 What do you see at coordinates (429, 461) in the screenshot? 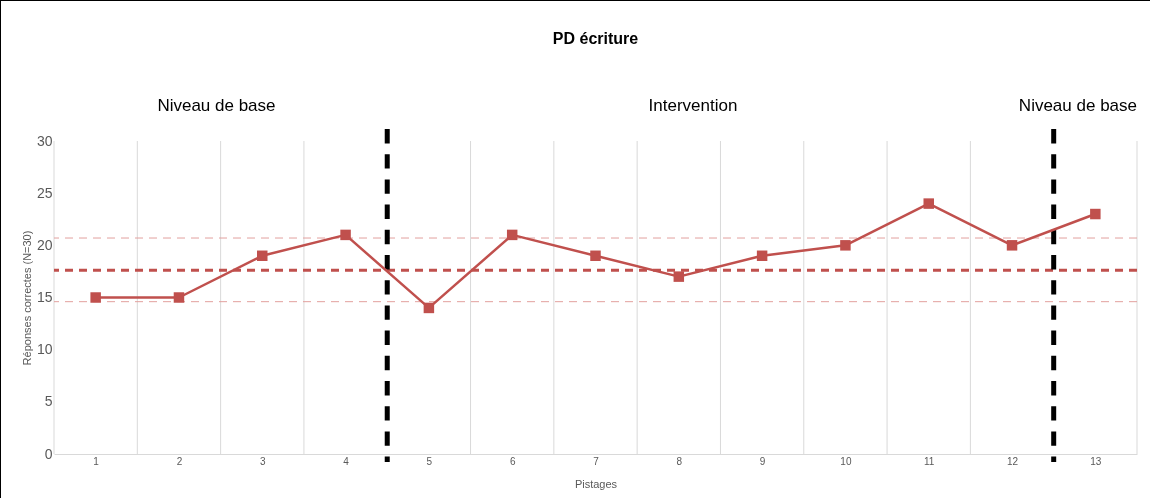
I see `x-tick-label: 5` at bounding box center [429, 461].